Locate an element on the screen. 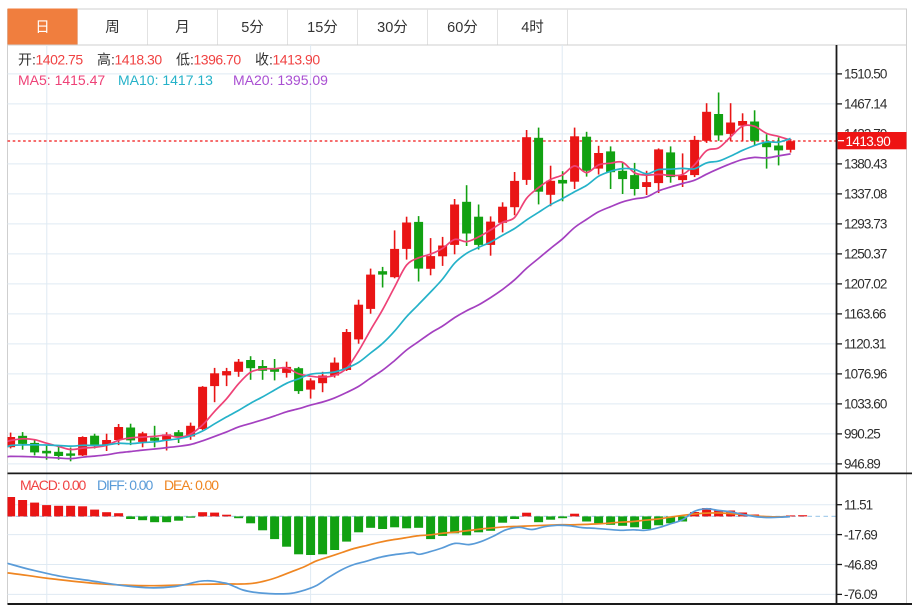 This screenshot has width=912, height=606. svg-text: 990.25 is located at coordinates (862, 434).